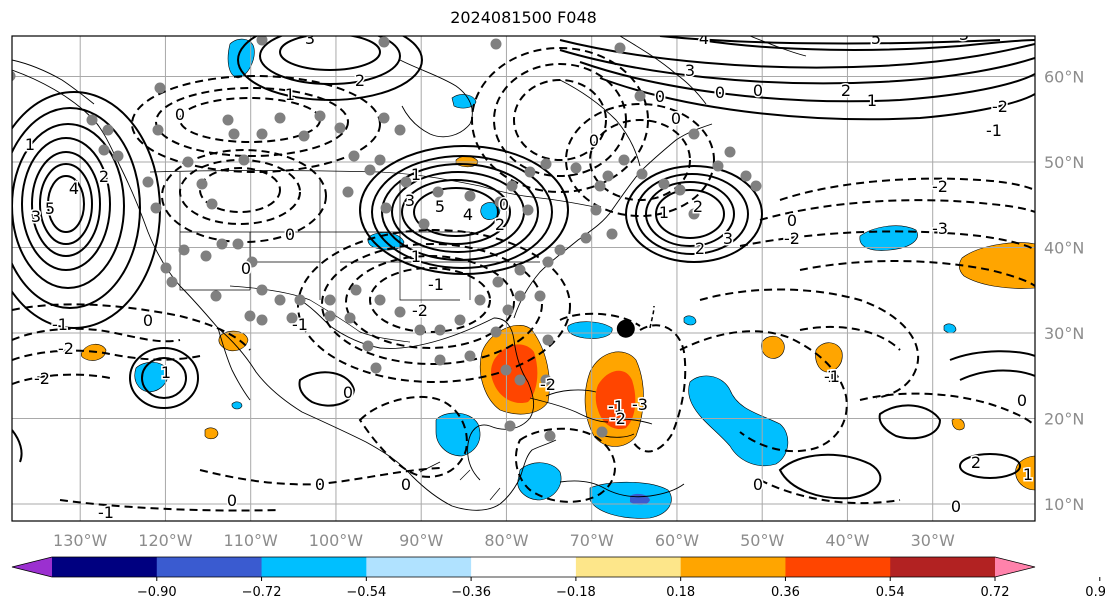 The image size is (1105, 615). I want to click on longitude-label: 90°W, so click(421, 540).